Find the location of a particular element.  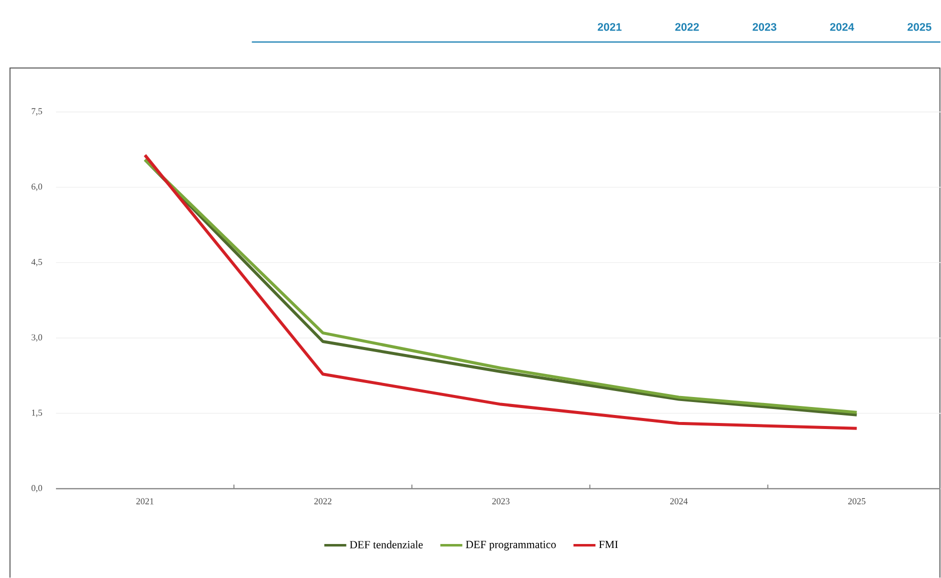

x-tick-label: 2022 is located at coordinates (323, 501).